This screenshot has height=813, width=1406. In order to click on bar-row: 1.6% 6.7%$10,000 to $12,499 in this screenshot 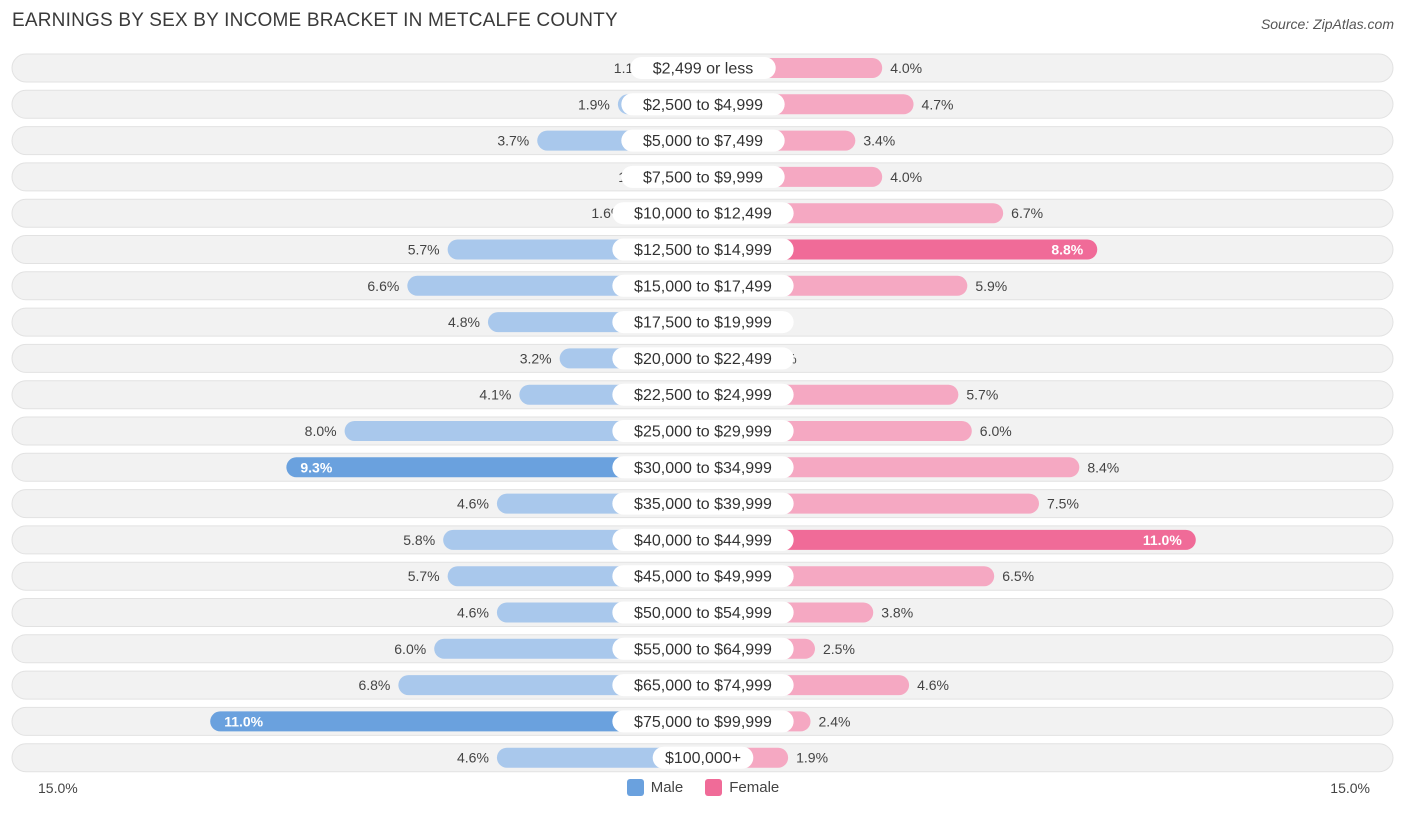, I will do `click(702, 213)`.